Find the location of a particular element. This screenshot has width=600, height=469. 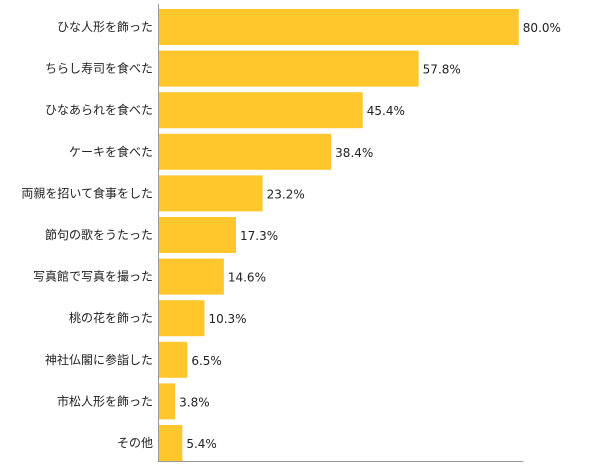

category-label: ひな人形を飾った is located at coordinates (105, 27).